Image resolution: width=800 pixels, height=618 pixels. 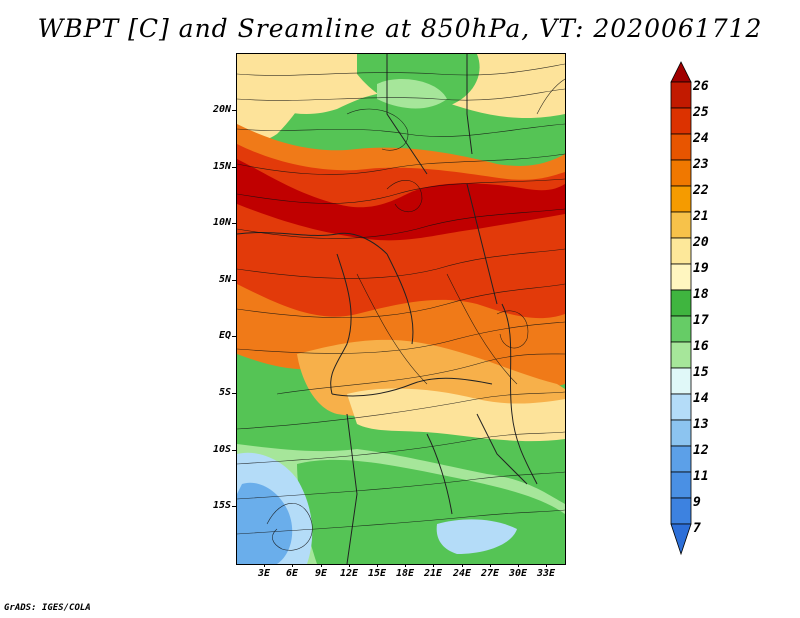 I want to click on colorbar-label-25: 25, so click(x=701, y=112).